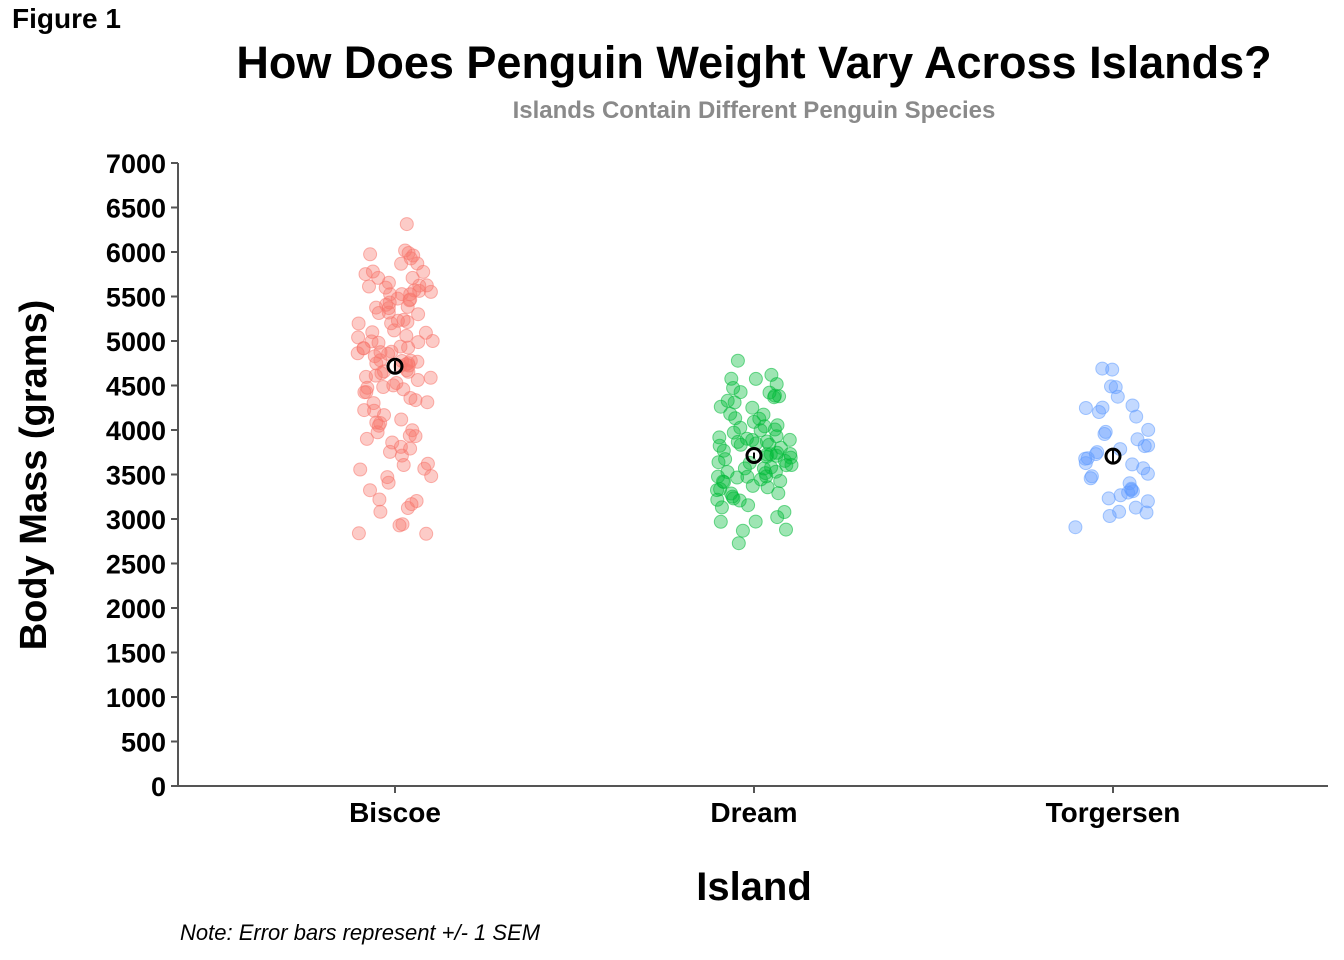  I want to click on y-axis-title: Body Mass (grams), so click(34, 475).